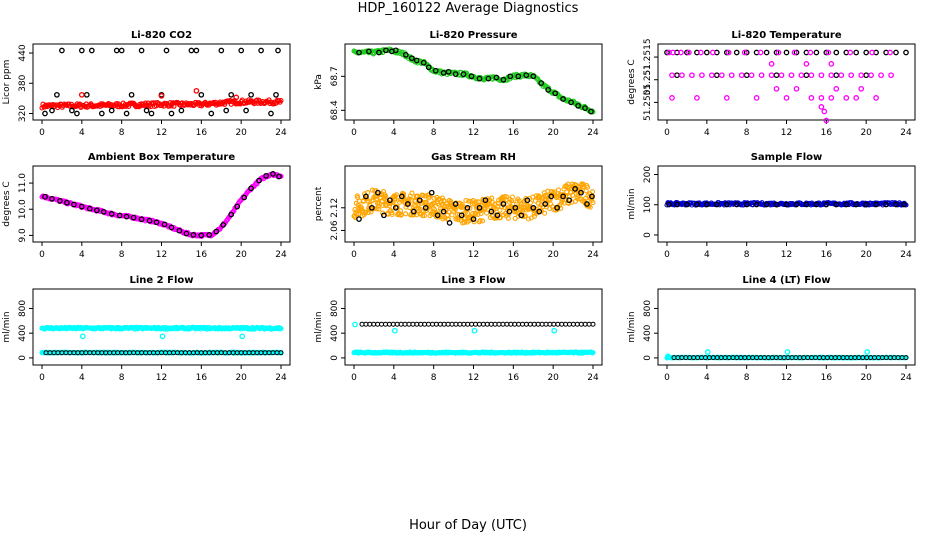 This screenshot has height=540, width=936. I want to click on y-tick-label: 51.2505, so click(648, 102).